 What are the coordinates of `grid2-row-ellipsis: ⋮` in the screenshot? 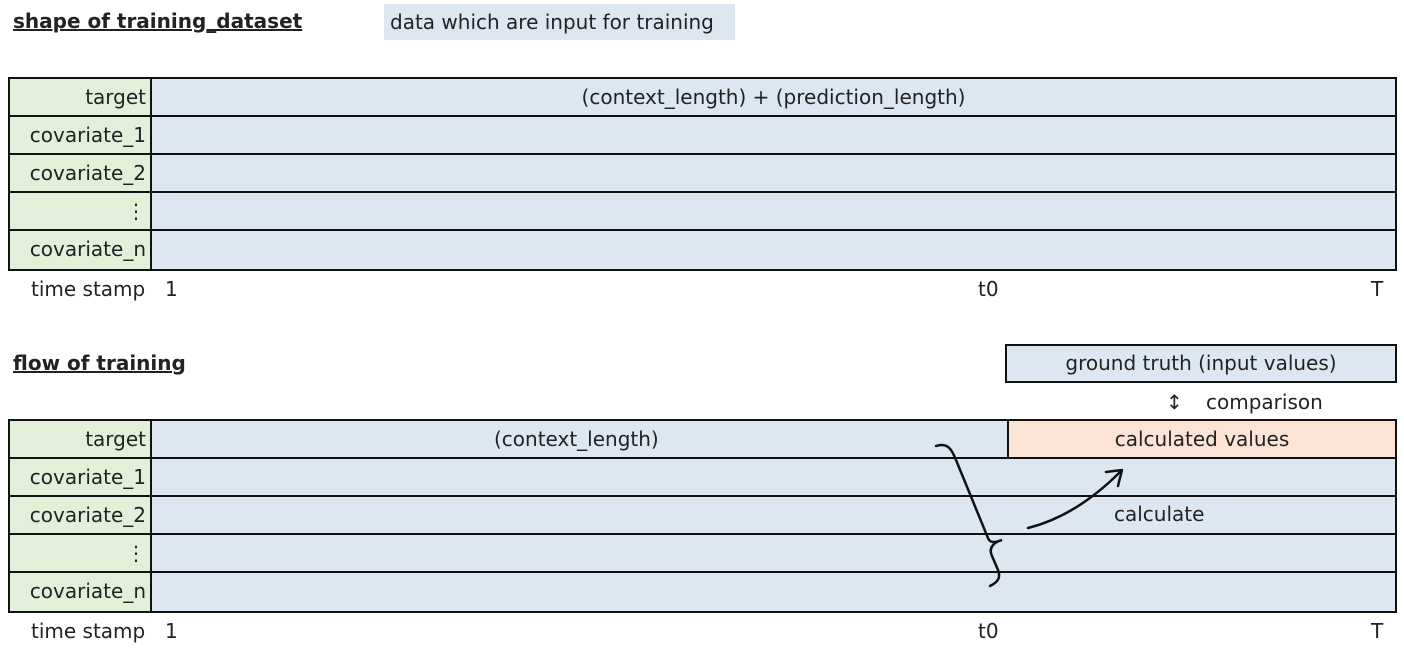 It's located at (702, 553).